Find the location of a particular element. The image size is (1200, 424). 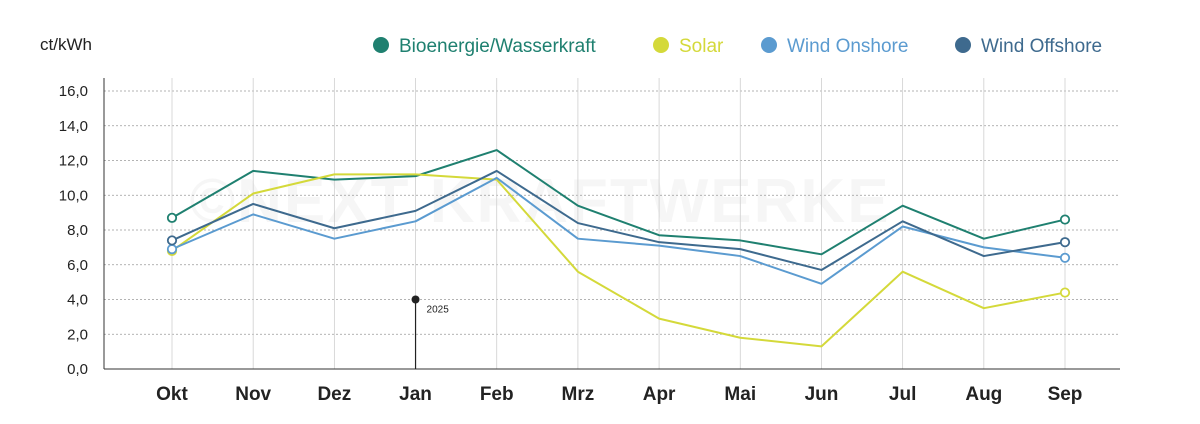

x-tick-label: Jul is located at coordinates (902, 394).